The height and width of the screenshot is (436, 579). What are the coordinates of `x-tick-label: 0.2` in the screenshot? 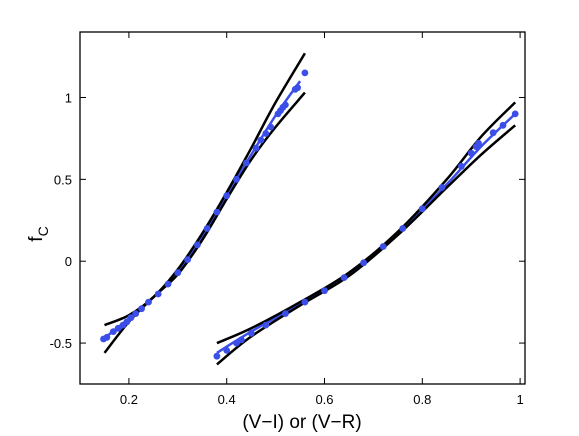 It's located at (129, 399).